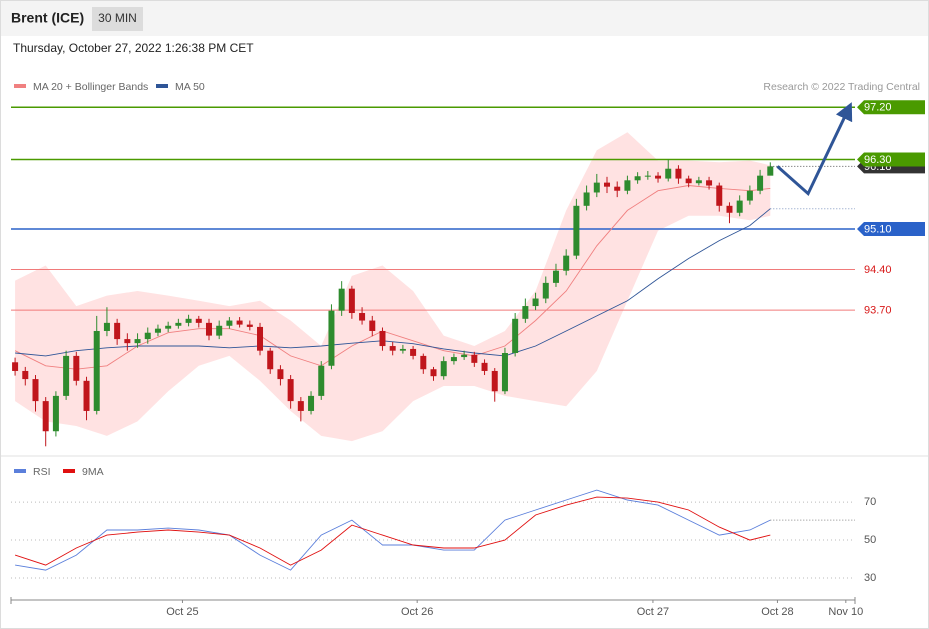  What do you see at coordinates (878, 270) in the screenshot?
I see `level-label: 94.40` at bounding box center [878, 270].